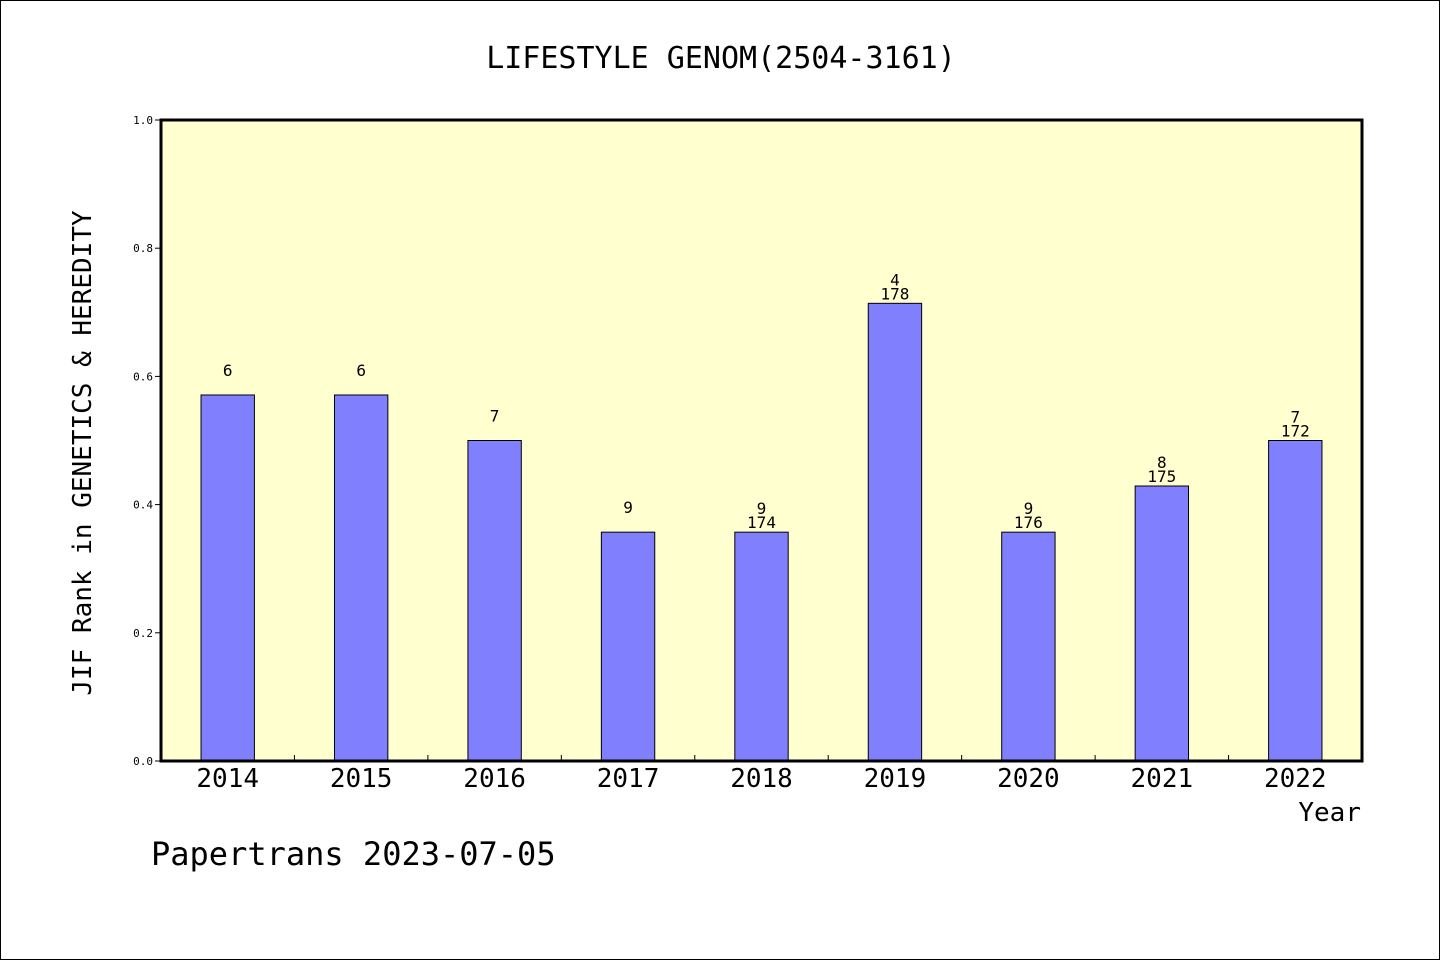 The image size is (1440, 961). I want to click on y-tick-label: 0.8, so click(143, 248).